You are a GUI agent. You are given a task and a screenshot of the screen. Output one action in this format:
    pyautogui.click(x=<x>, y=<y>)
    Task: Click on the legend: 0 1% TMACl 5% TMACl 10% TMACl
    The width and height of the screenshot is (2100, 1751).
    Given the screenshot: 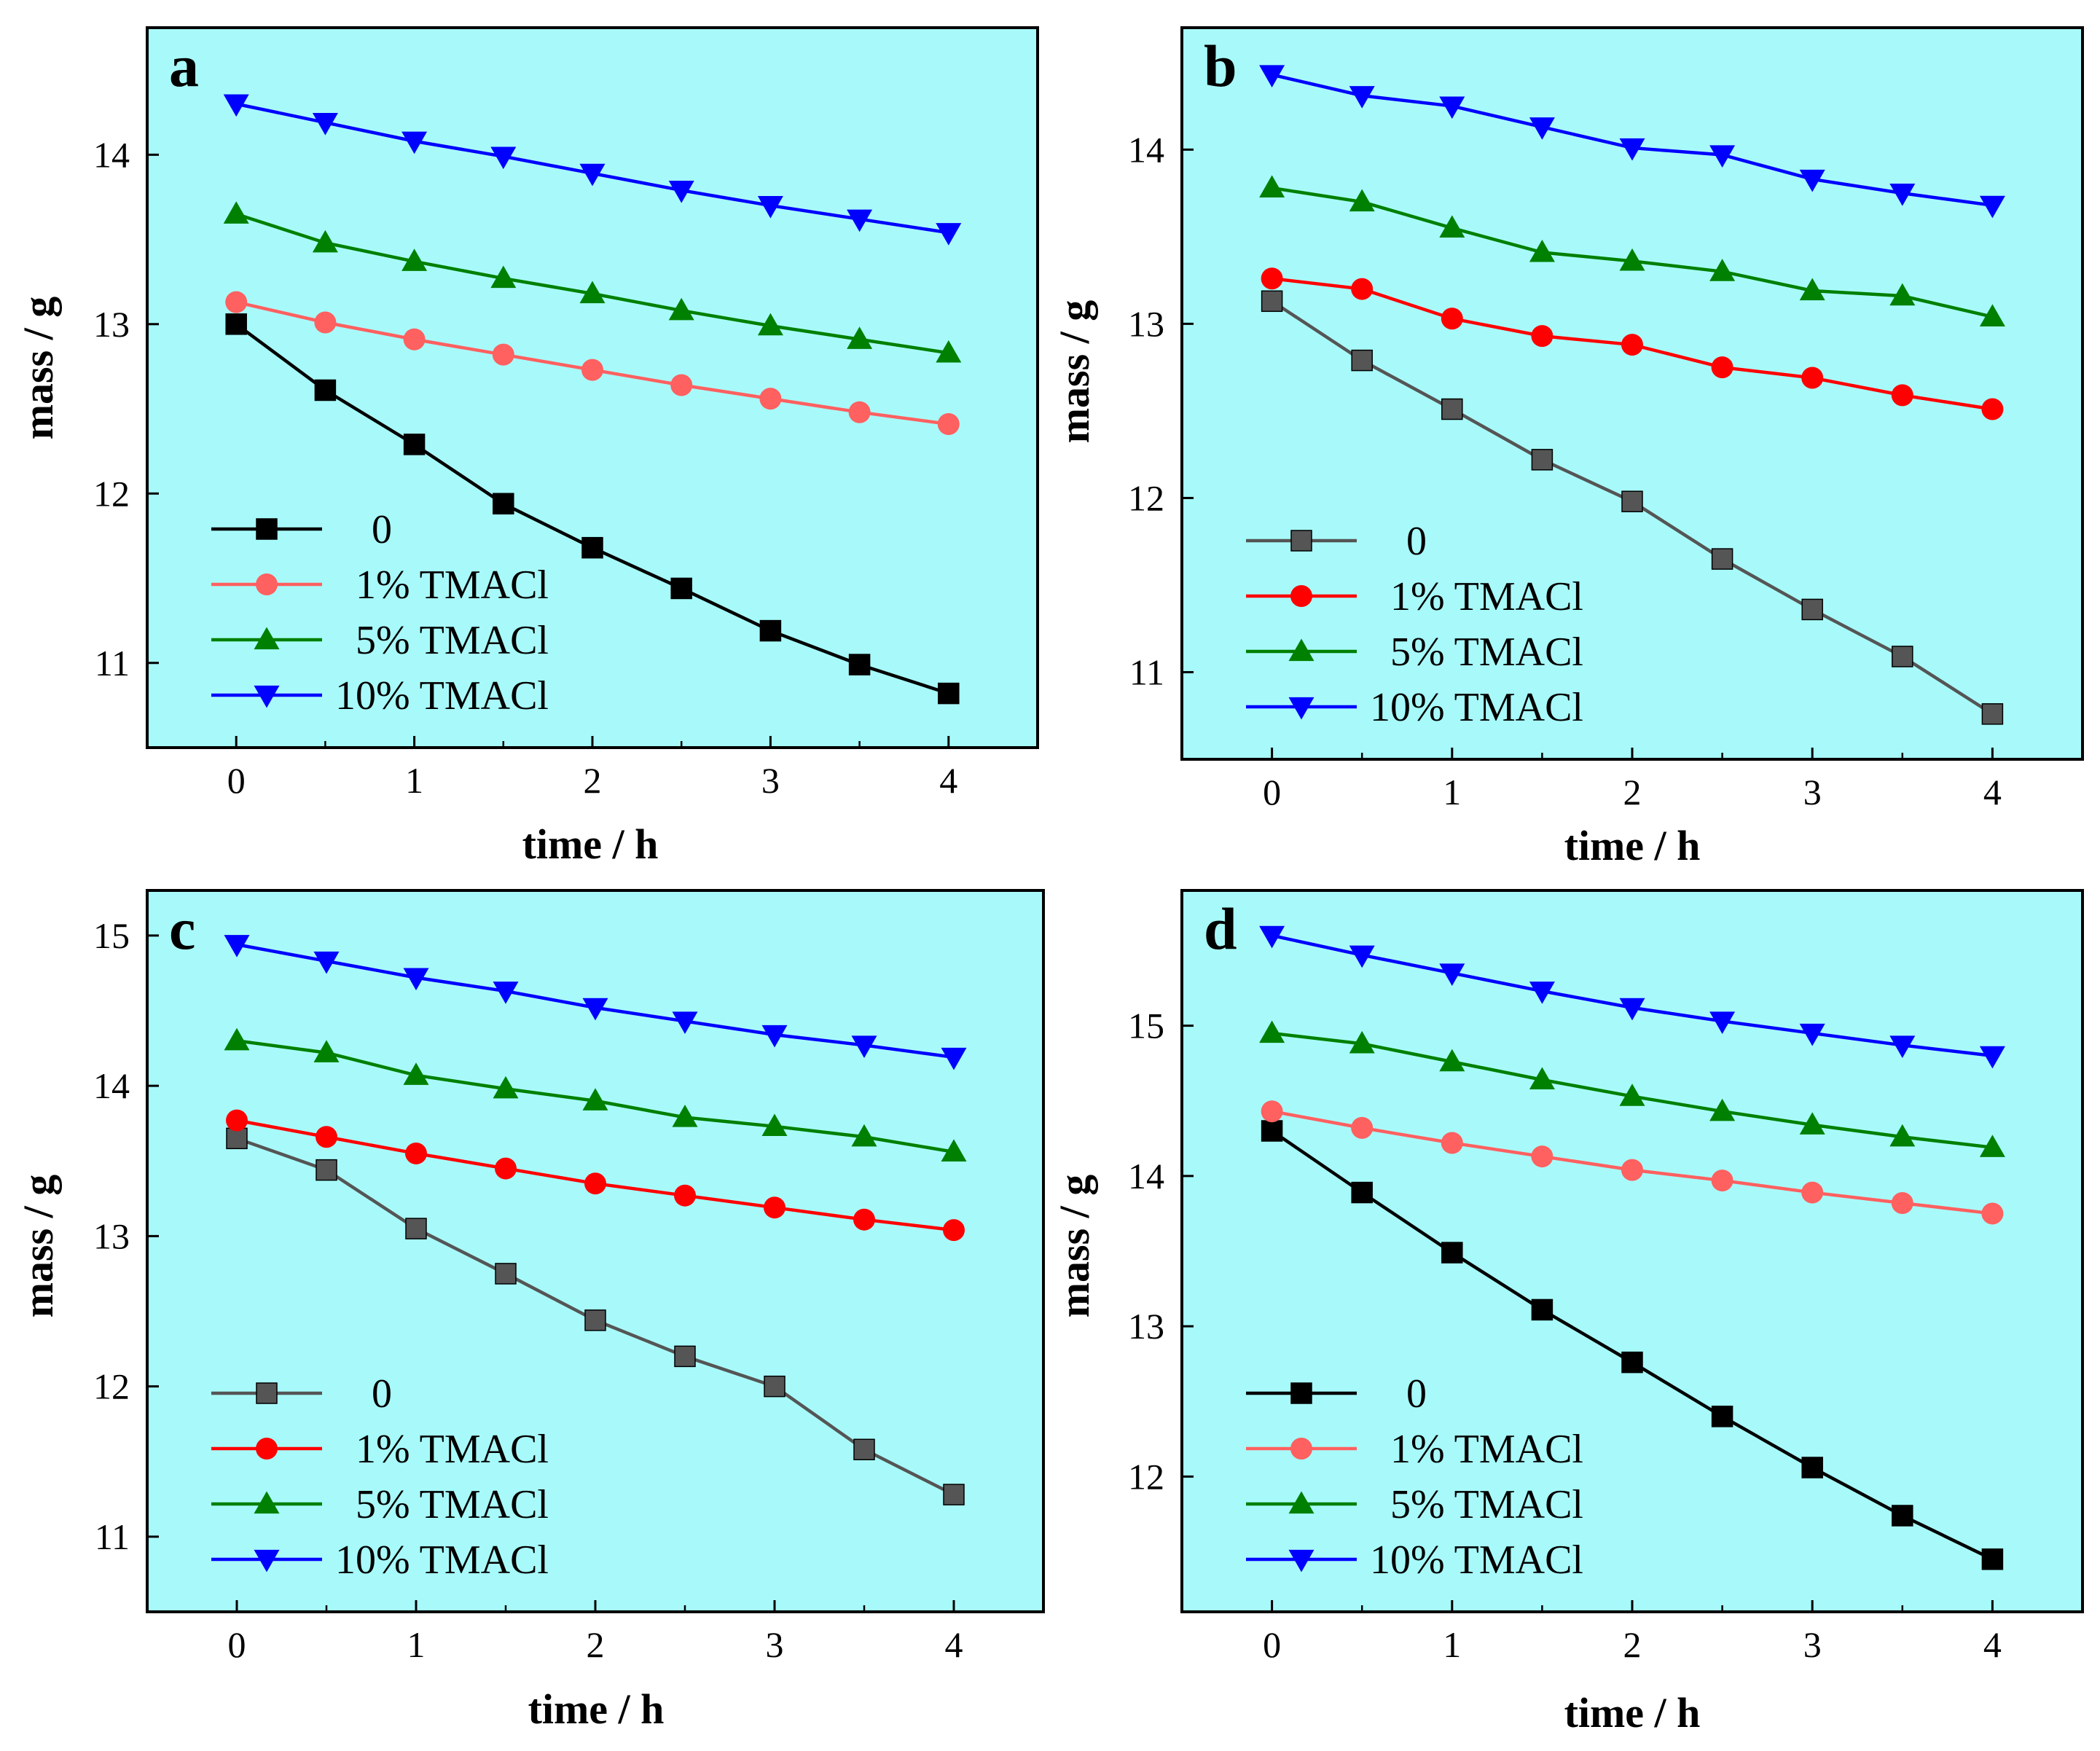 What is the action you would take?
    pyautogui.click(x=1415, y=1477)
    